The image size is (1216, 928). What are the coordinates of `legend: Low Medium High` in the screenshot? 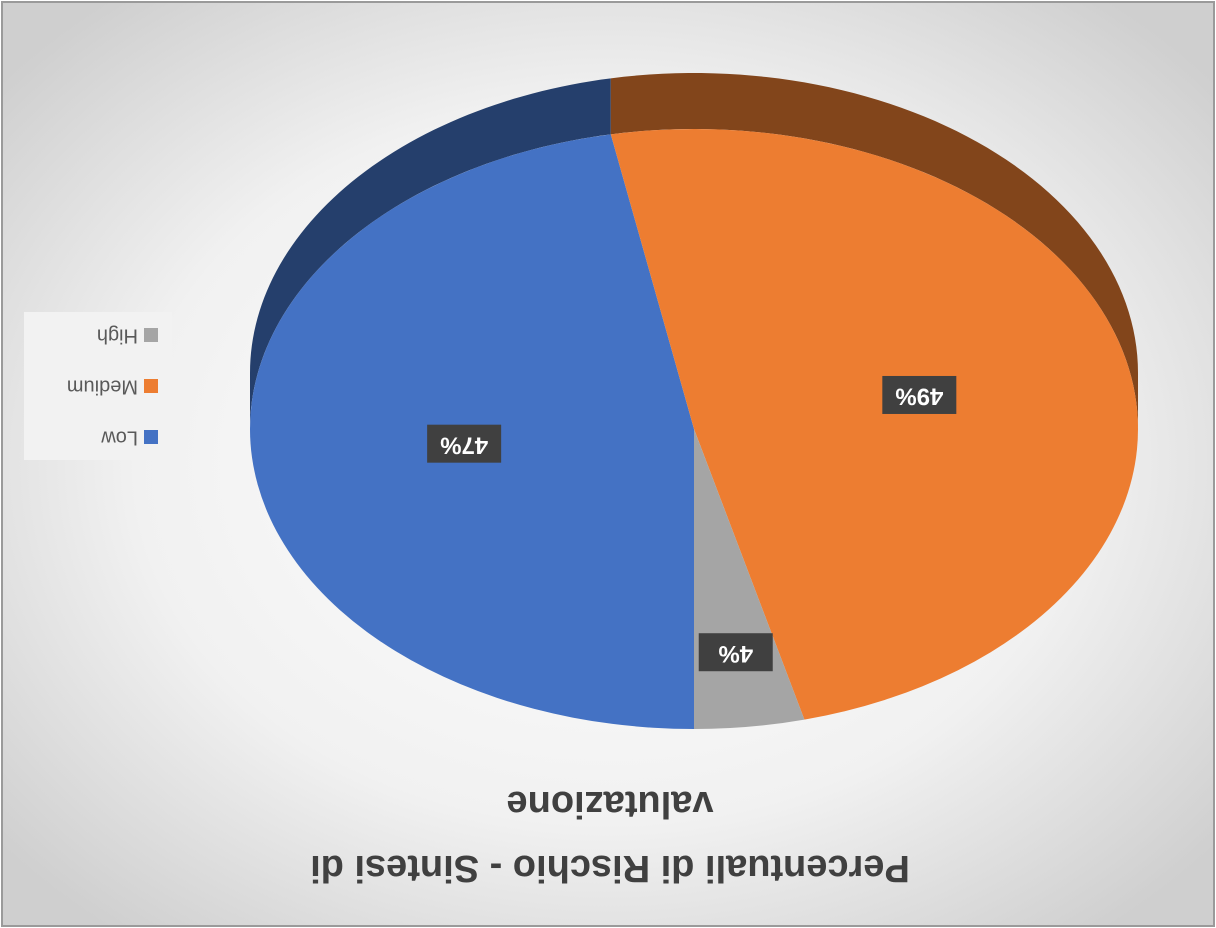 It's located at (98, 386).